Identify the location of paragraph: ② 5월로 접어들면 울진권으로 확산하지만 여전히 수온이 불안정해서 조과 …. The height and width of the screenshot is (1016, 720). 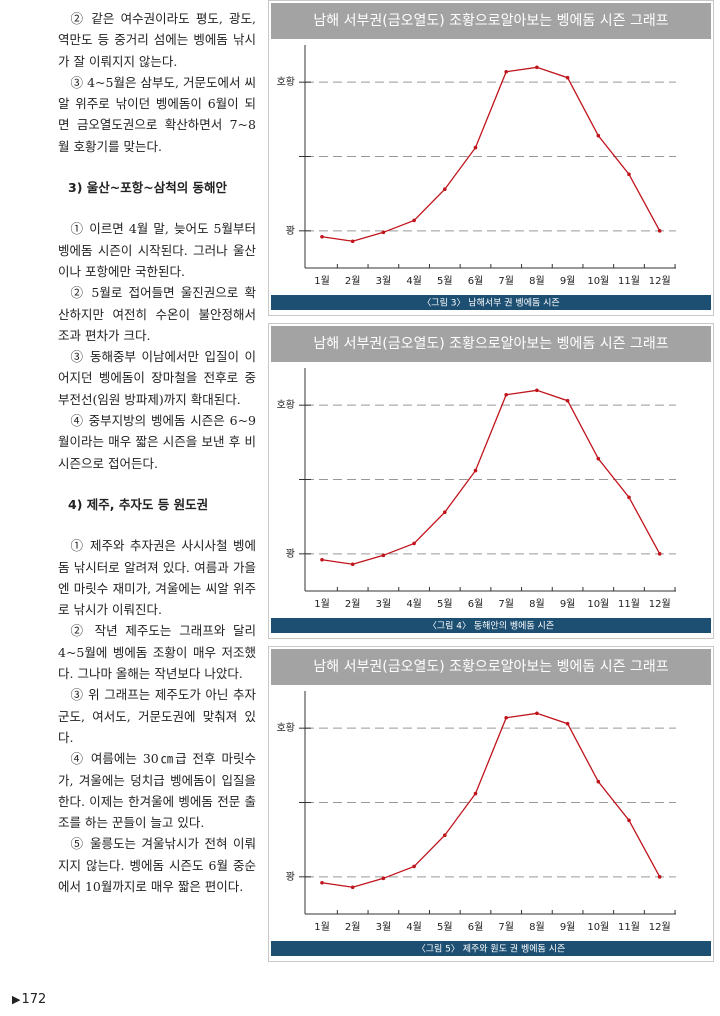
(157, 314).